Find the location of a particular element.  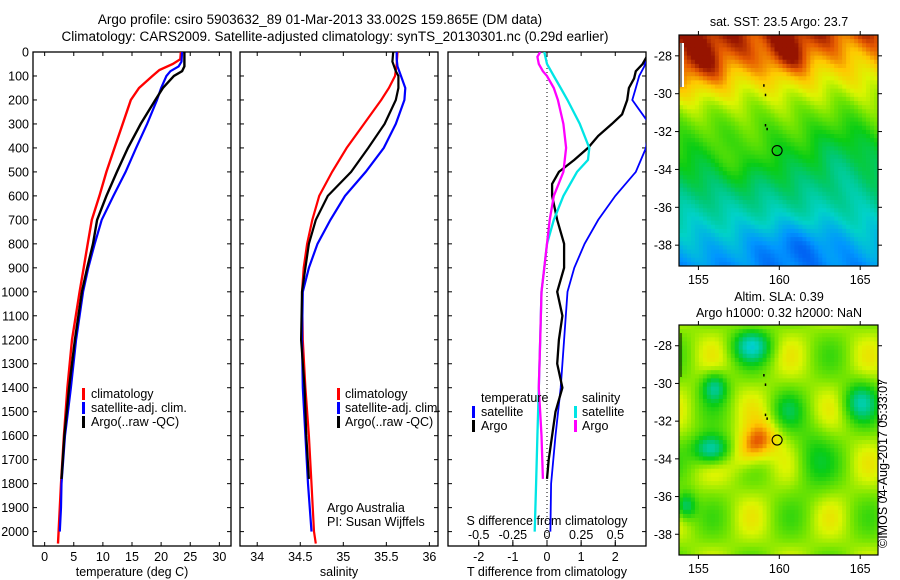

salinity-line-satellite is located at coordinates (353, 292).